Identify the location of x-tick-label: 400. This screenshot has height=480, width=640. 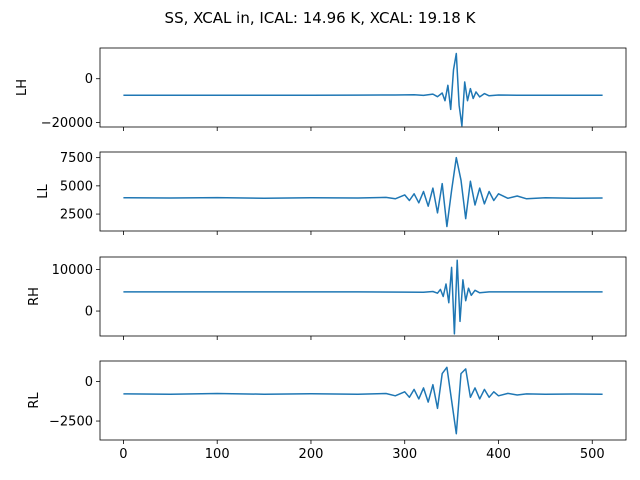
(498, 454).